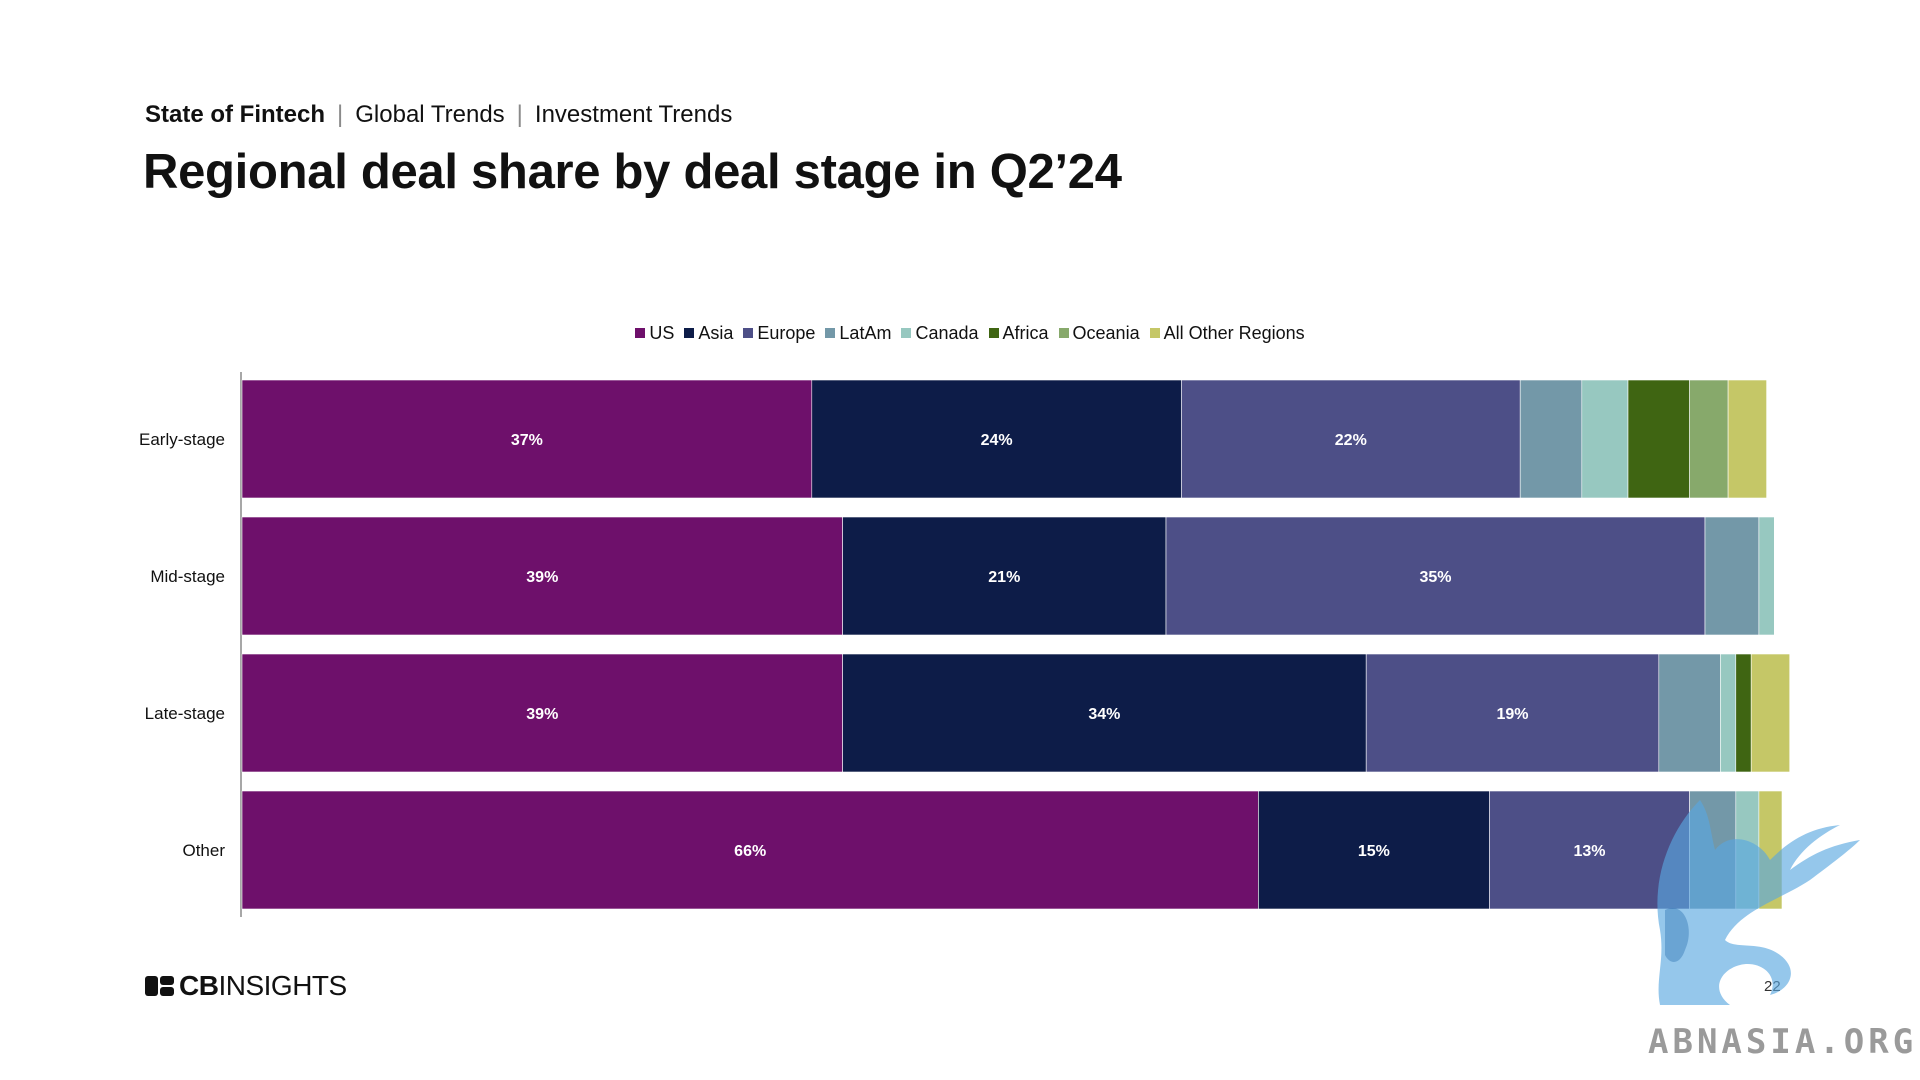 This screenshot has width=1920, height=1080. I want to click on category-tick-label: Late-stage, so click(185, 713).